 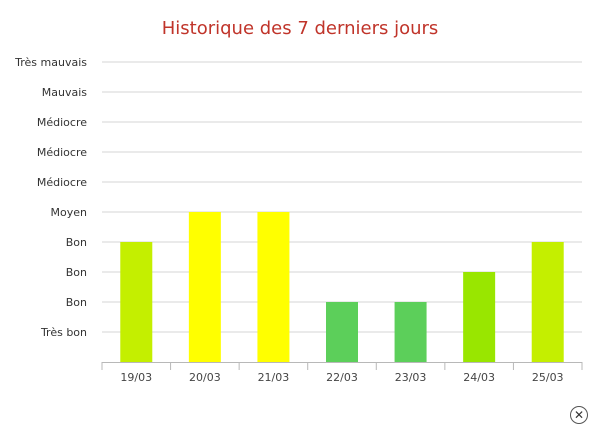 I want to click on y-tick-label: Très mauvais, so click(x=50, y=62).